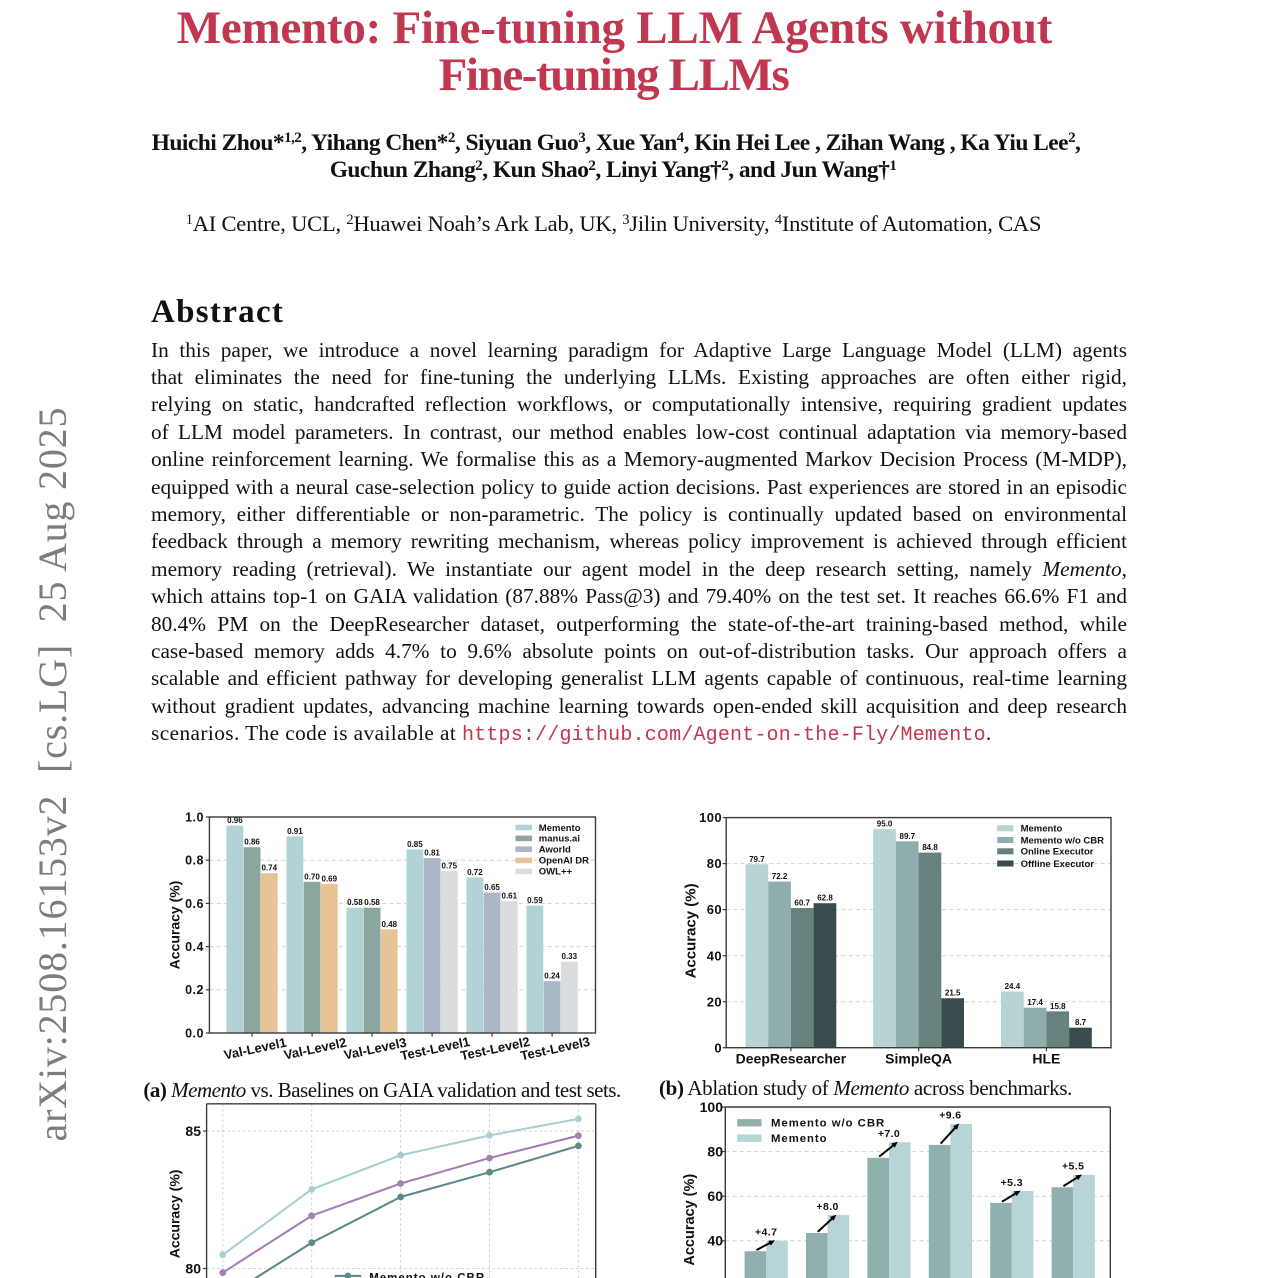 The height and width of the screenshot is (1278, 1278). Describe the element at coordinates (415, 844) in the screenshot. I see `svg-text: 0.85` at that location.